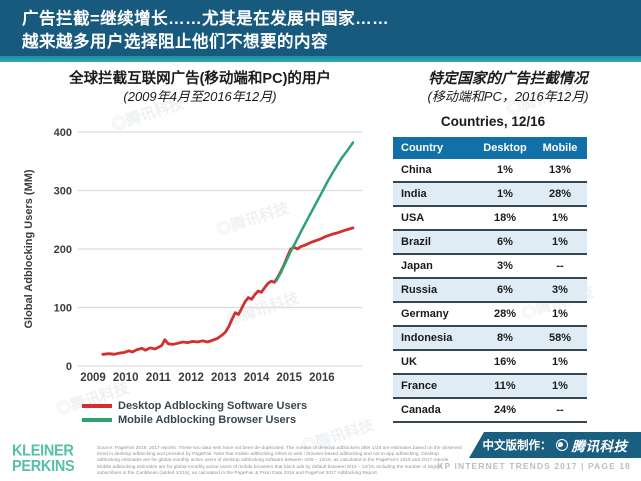 The width and height of the screenshot is (641, 481). Describe the element at coordinates (508, 79) in the screenshot. I see `right-table-title: 特定国家的广告拦截情况` at that location.